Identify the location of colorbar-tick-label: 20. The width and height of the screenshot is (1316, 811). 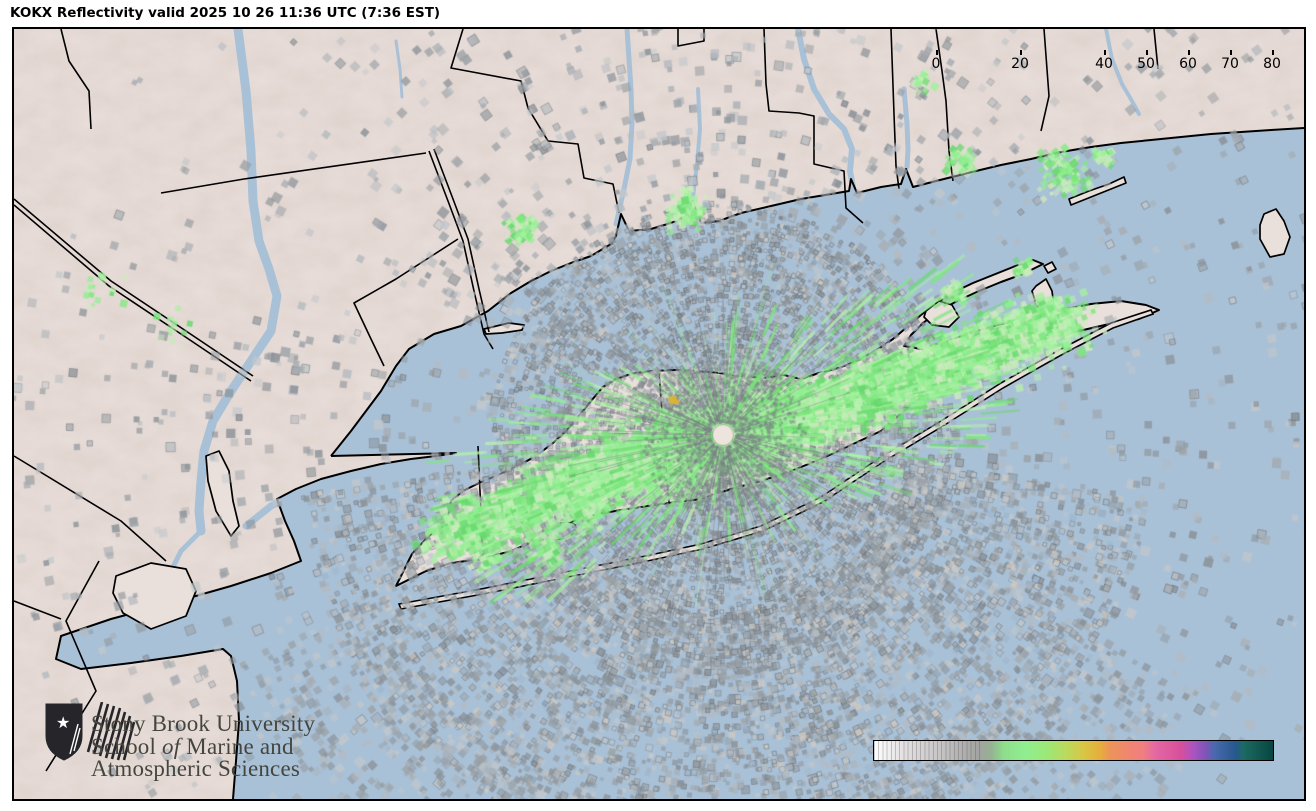
(1020, 64).